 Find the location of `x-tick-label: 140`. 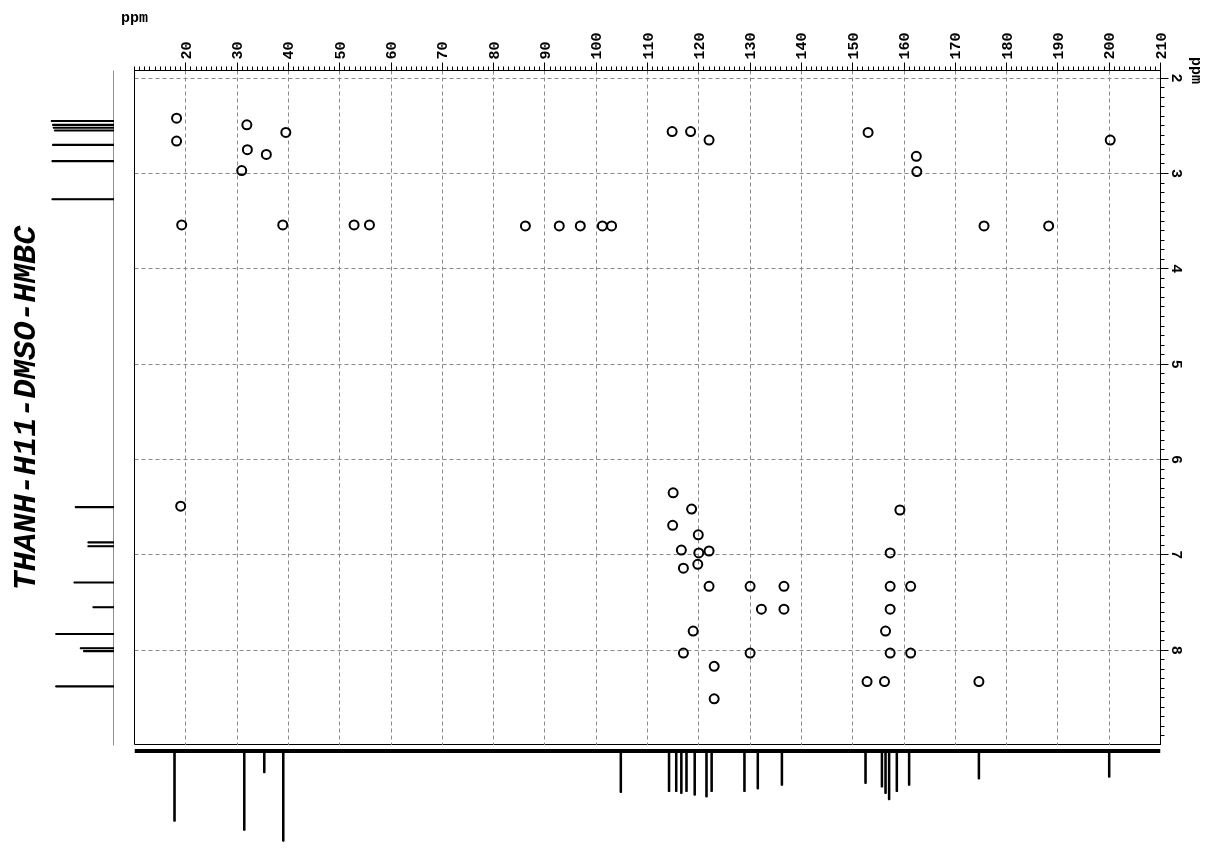

x-tick-label: 140 is located at coordinates (803, 46).